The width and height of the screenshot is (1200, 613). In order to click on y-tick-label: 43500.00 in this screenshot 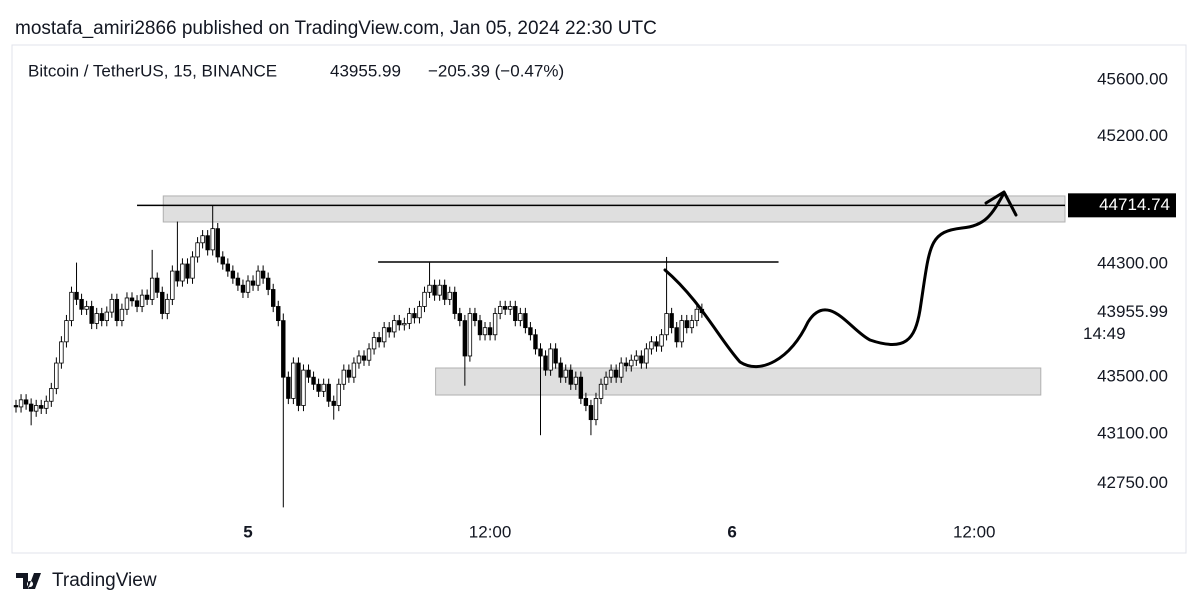, I will do `click(1132, 376)`.